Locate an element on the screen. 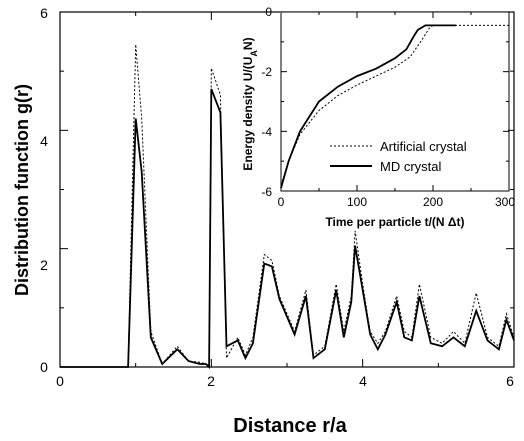 This screenshot has width=524, height=441. inset-y-axis-label: Energy density U/(UAN) is located at coordinates (250, 103).